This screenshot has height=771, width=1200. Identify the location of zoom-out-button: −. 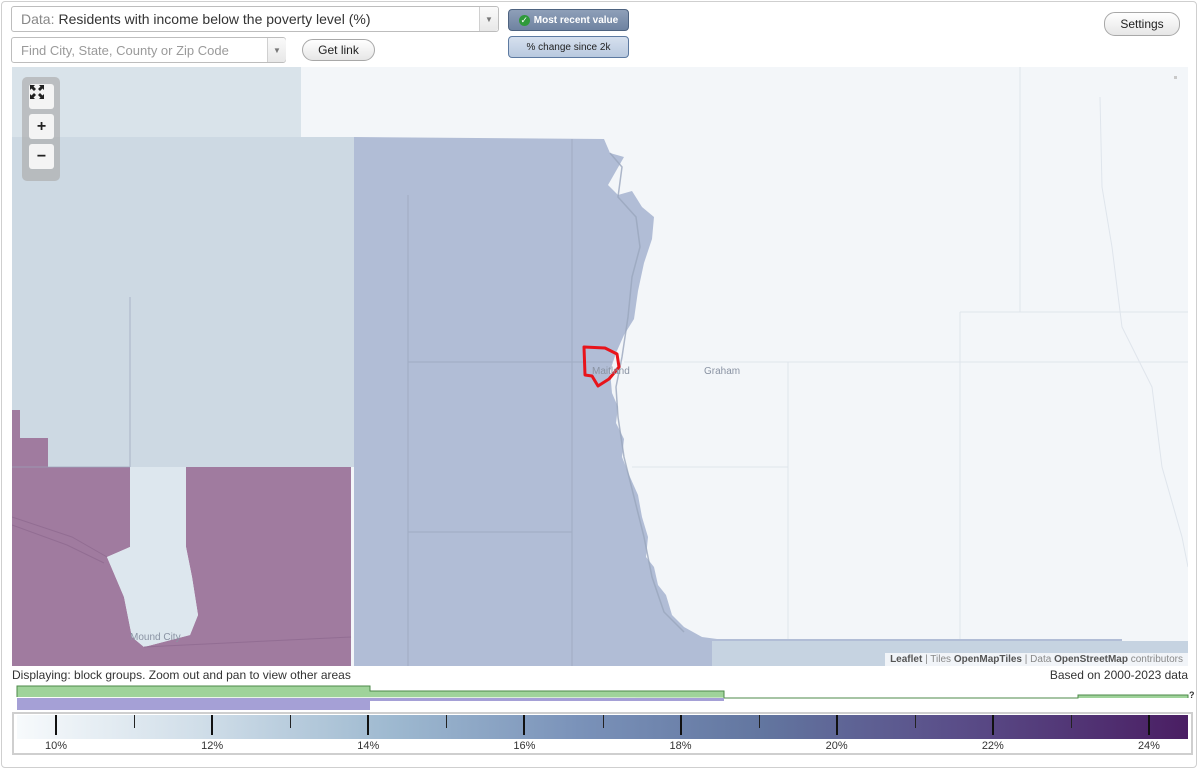
(41, 156).